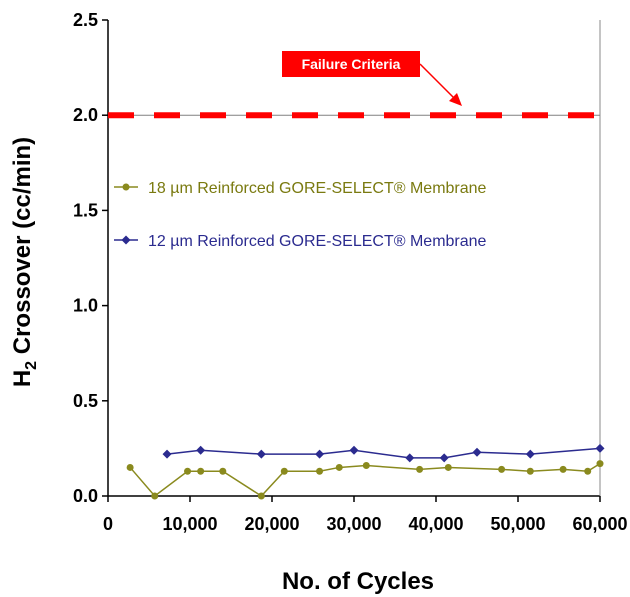 This screenshot has height=597, width=630. Describe the element at coordinates (31, 365) in the screenshot. I see `y-axis-title-subscript: 2` at that location.